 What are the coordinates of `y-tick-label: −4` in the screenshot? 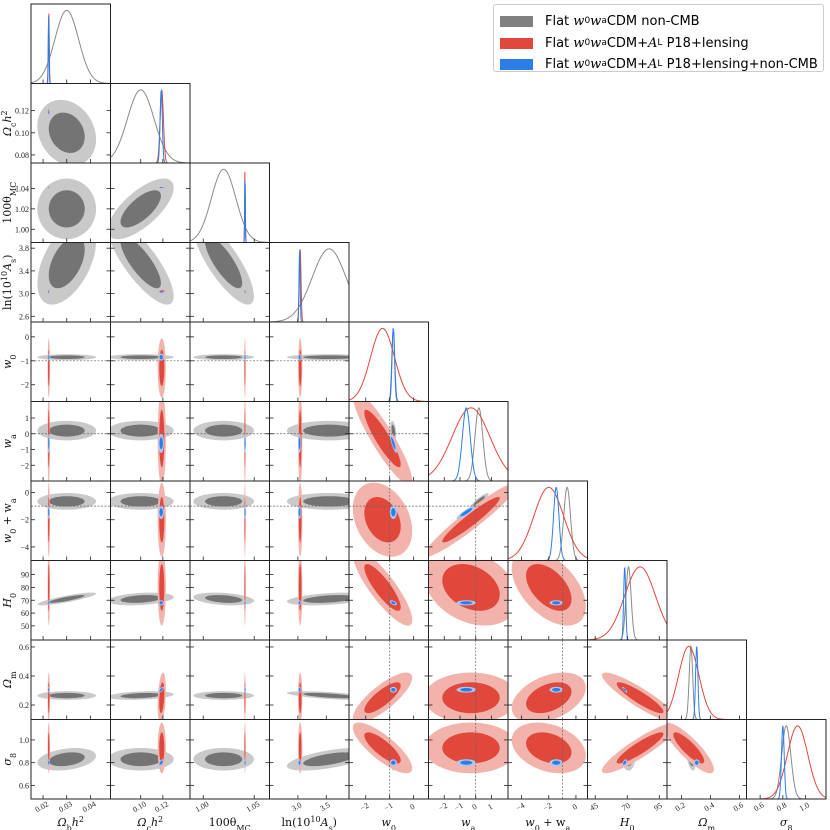 It's located at (24, 547).